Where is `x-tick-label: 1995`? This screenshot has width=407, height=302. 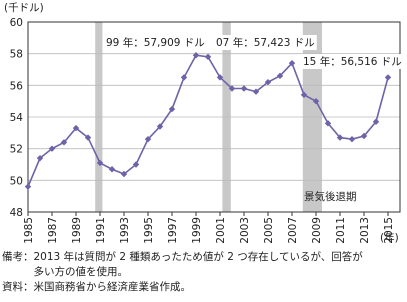 x-tick-label: 1995 is located at coordinates (149, 230).